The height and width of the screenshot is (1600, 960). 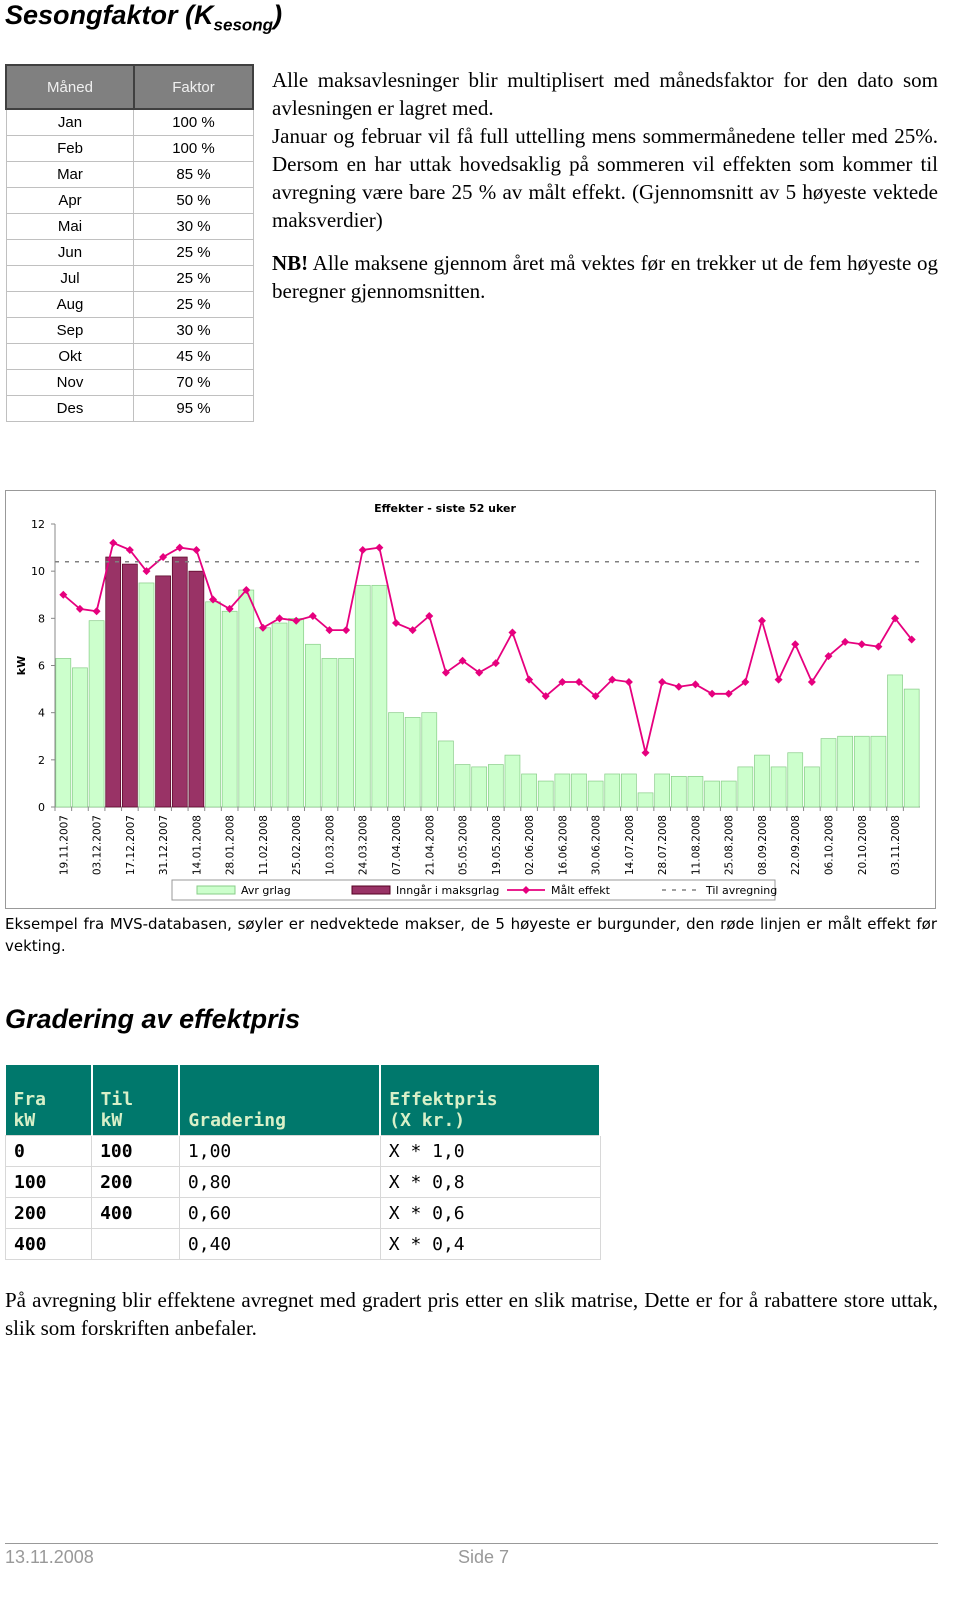 I want to click on y-tick-label: 4, so click(x=41, y=713).